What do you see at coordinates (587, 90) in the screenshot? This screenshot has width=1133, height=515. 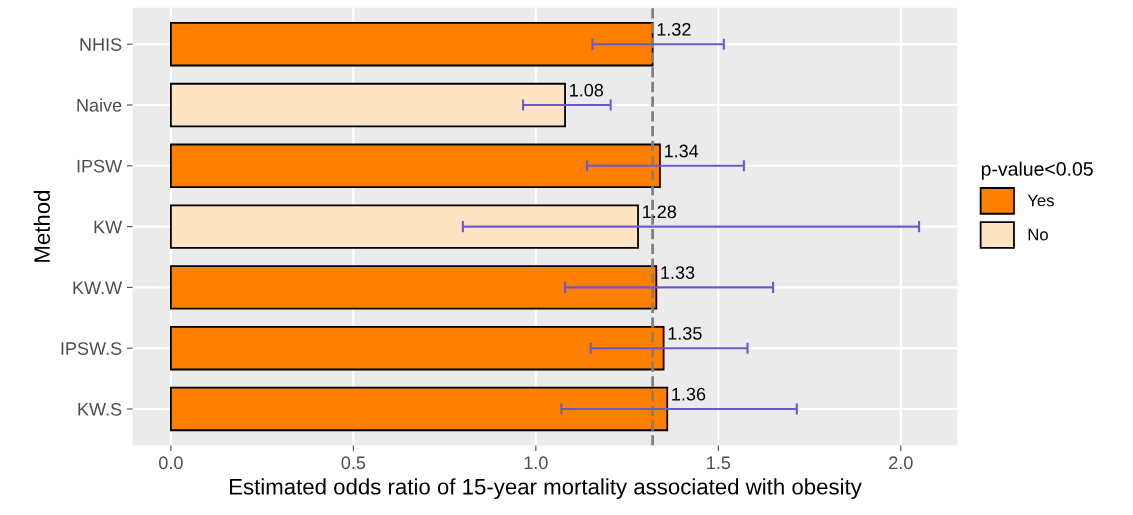 I see `data-label: 1.08` at bounding box center [587, 90].